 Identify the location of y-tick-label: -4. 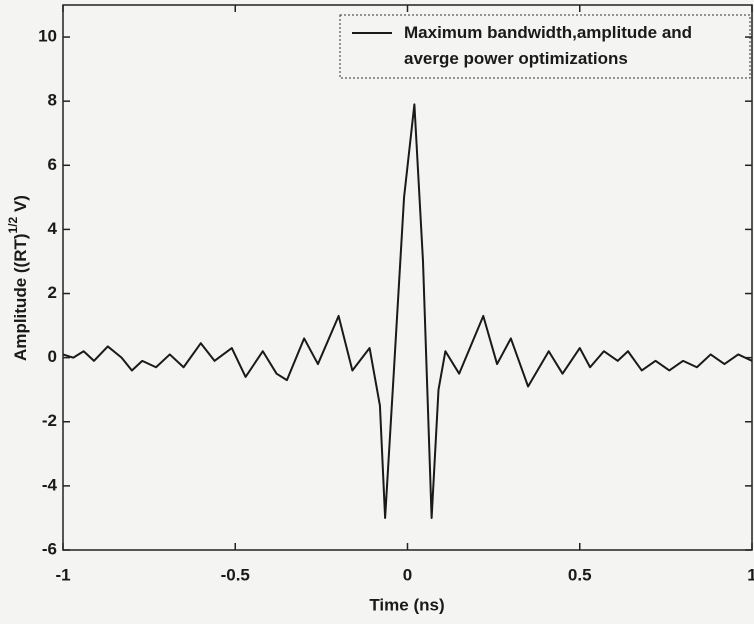
(50, 484).